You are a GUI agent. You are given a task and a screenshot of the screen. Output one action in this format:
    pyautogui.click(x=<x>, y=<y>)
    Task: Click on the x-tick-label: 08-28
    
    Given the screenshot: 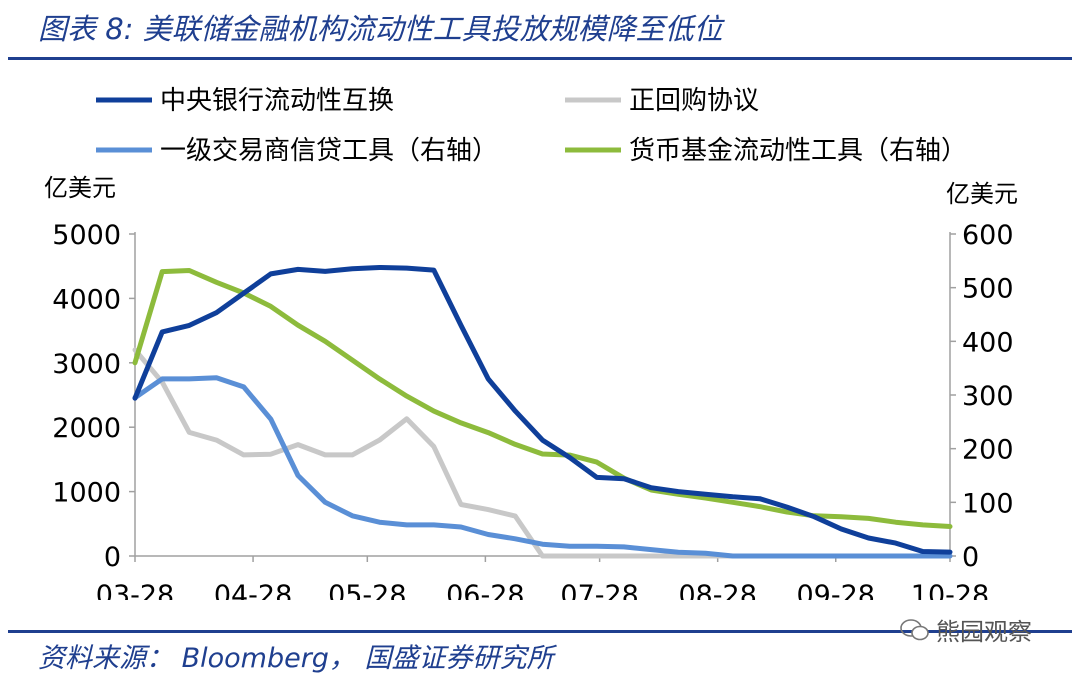 What is the action you would take?
    pyautogui.click(x=717, y=590)
    